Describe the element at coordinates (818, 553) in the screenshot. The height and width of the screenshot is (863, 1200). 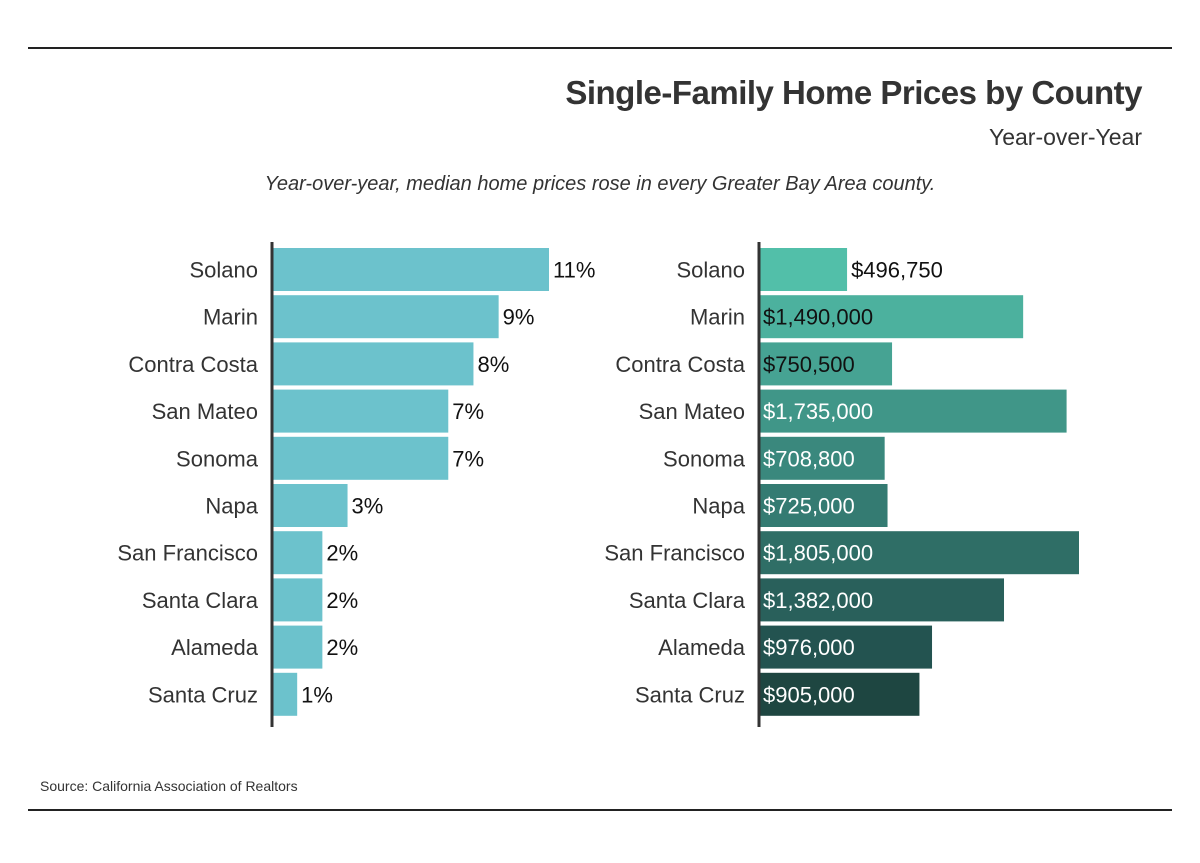
I see `price-value-label: $1,805,000` at that location.